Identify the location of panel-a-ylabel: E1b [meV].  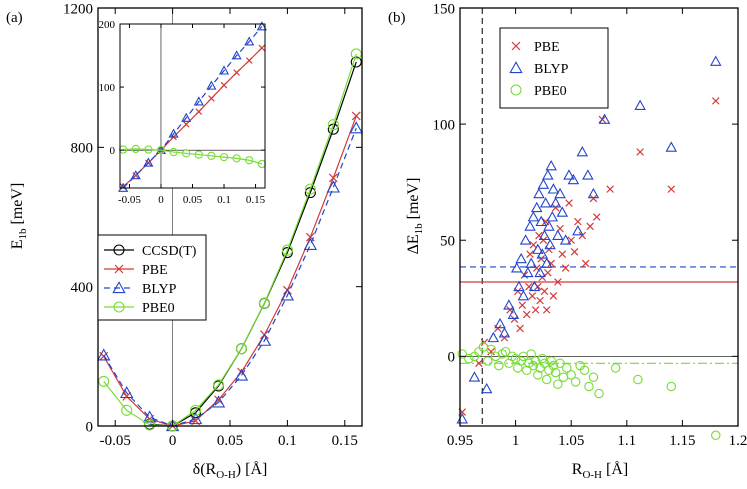
(19, 216).